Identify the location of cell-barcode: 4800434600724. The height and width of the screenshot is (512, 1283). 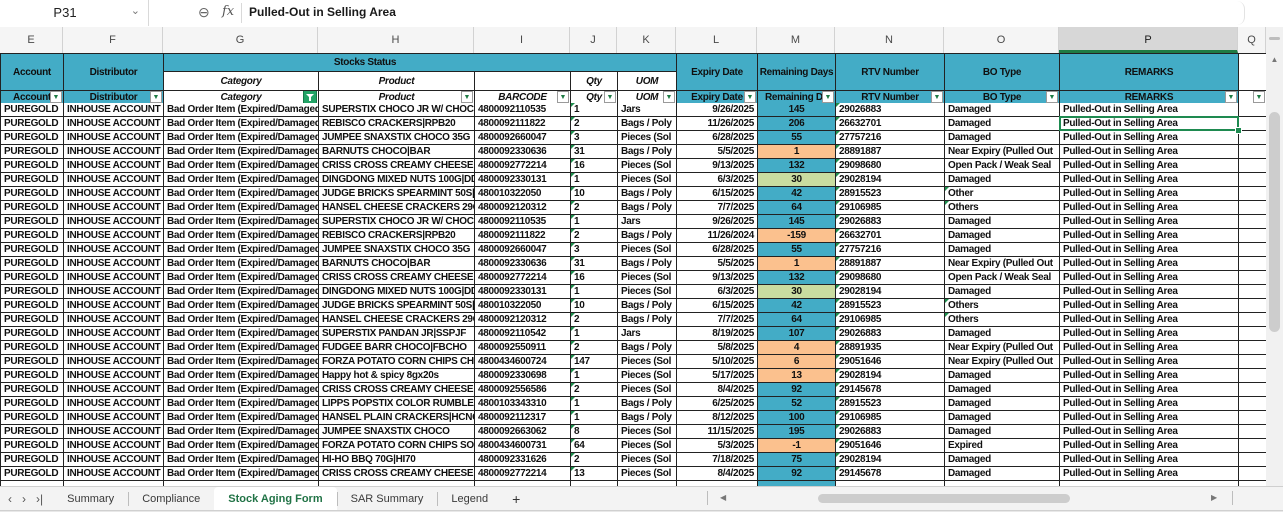
(523, 362).